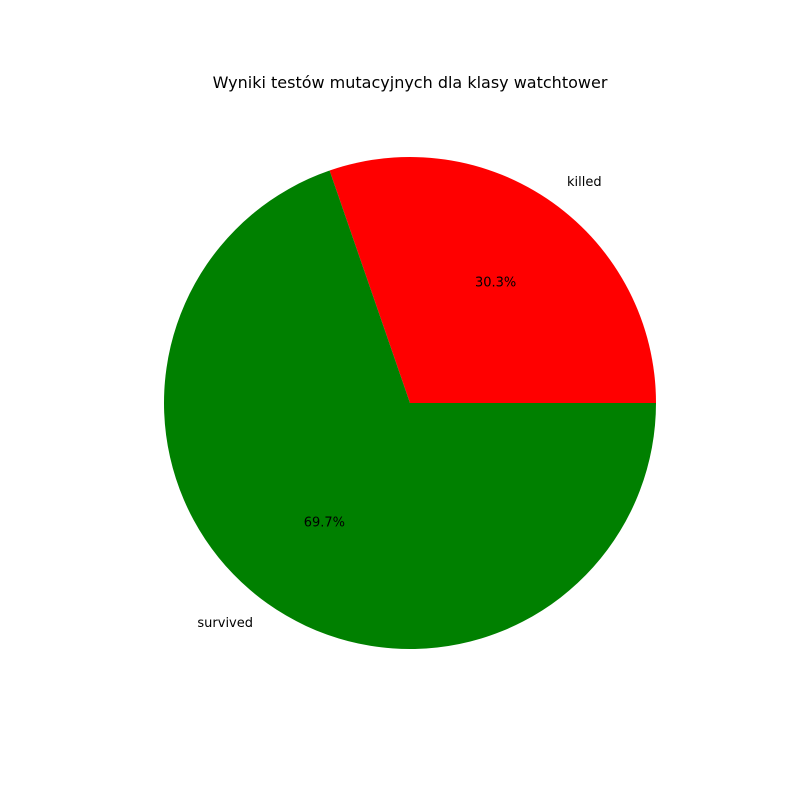 This screenshot has height=800, width=800. What do you see at coordinates (225, 623) in the screenshot?
I see `slice-label-survived: survived` at bounding box center [225, 623].